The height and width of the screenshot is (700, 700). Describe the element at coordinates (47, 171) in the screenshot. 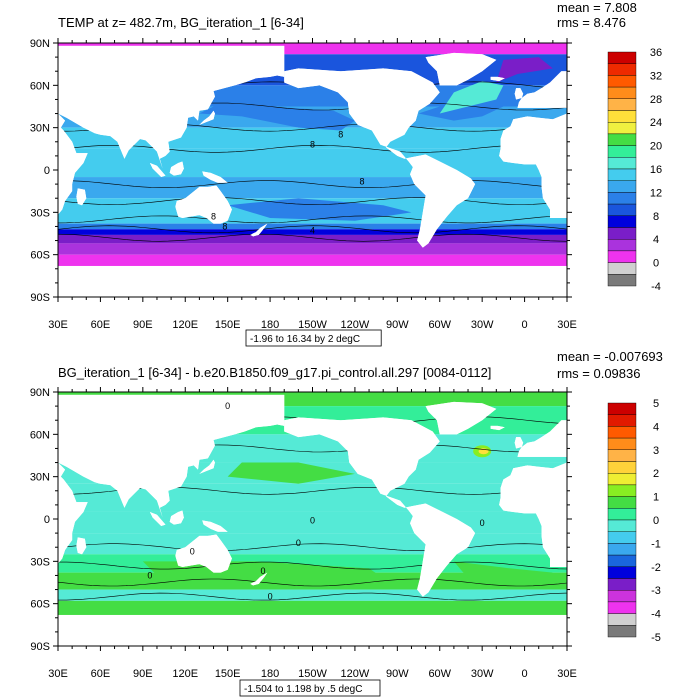

I see `y-tick-label: 0` at that location.